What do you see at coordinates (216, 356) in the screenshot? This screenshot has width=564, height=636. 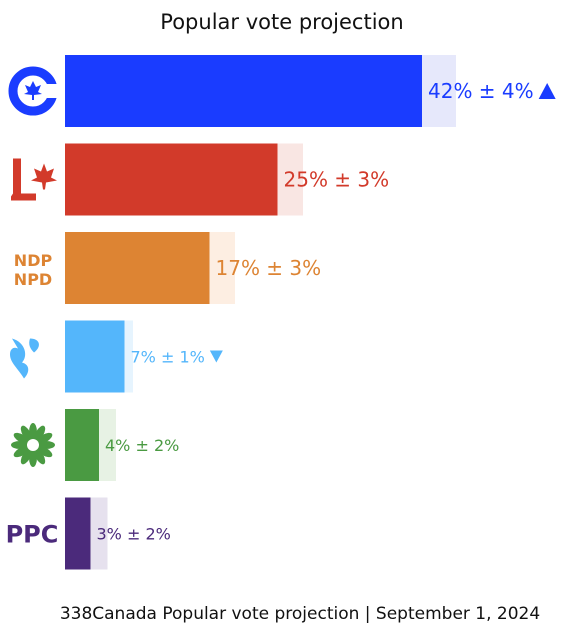 I see `trend-down-icon` at bounding box center [216, 356].